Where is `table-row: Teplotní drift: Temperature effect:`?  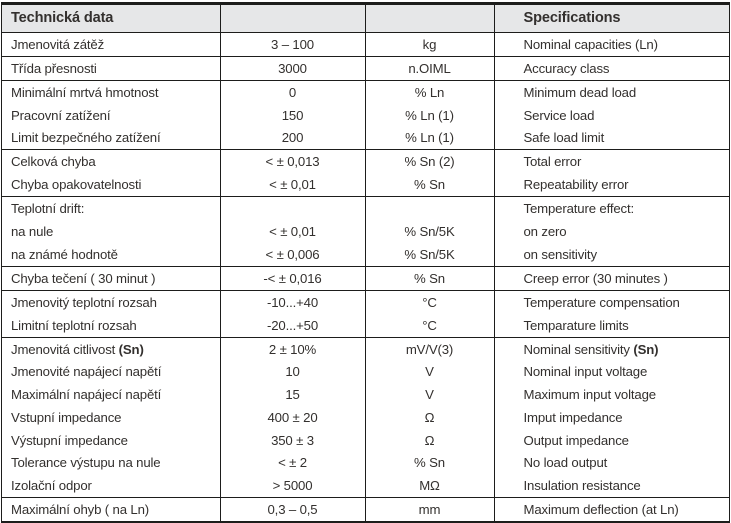
table-row: Teplotní drift: Temperature effect: is located at coordinates (365, 208).